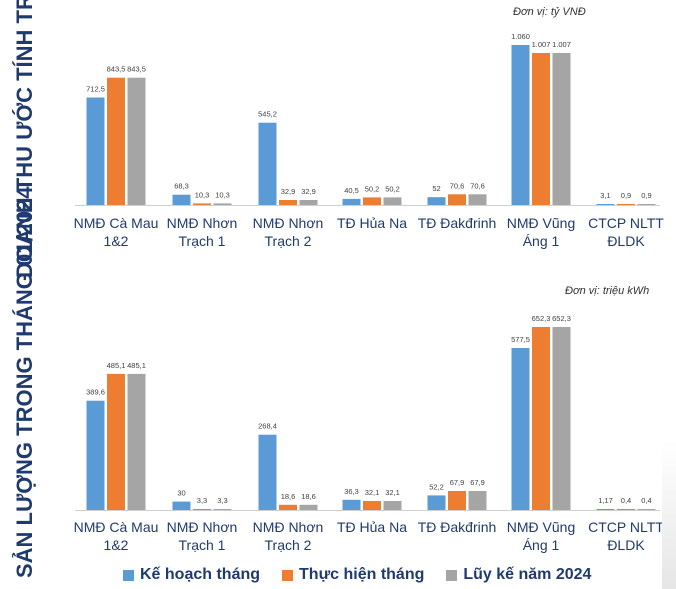  What do you see at coordinates (457, 185) in the screenshot?
I see `data-label-actual-0-4: 70,6` at bounding box center [457, 185].